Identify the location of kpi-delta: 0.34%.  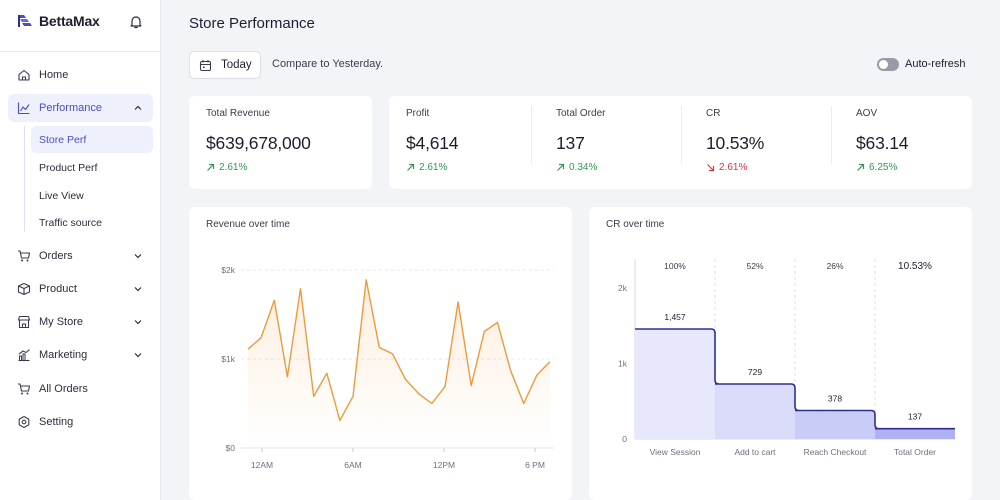
(580, 167).